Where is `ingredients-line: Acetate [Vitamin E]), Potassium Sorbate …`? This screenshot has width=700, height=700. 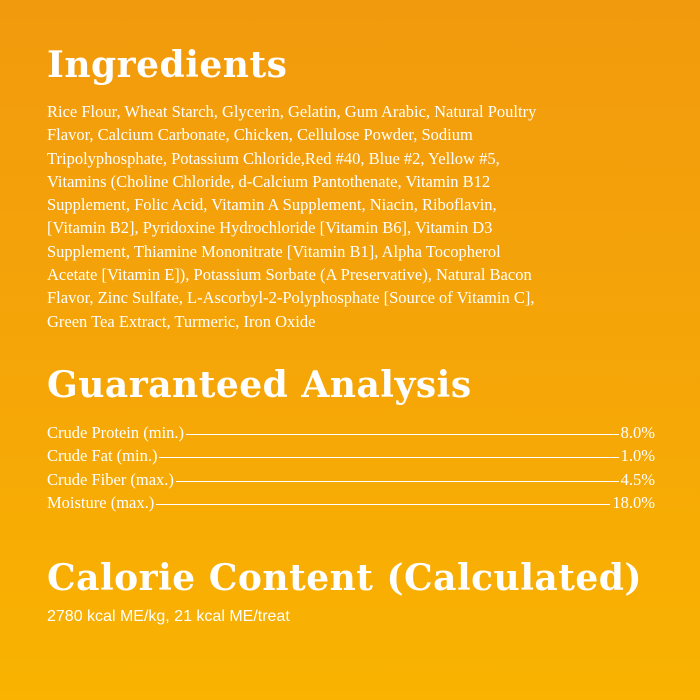
ingredients-line: Acetate [Vitamin E]), Potassium Sorbate … is located at coordinates (289, 275).